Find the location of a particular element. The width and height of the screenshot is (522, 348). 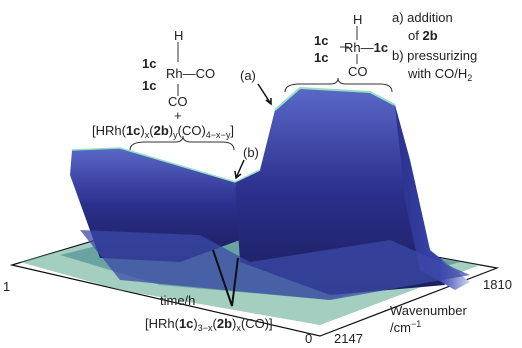

atom: Rh—1c is located at coordinates (366, 47).